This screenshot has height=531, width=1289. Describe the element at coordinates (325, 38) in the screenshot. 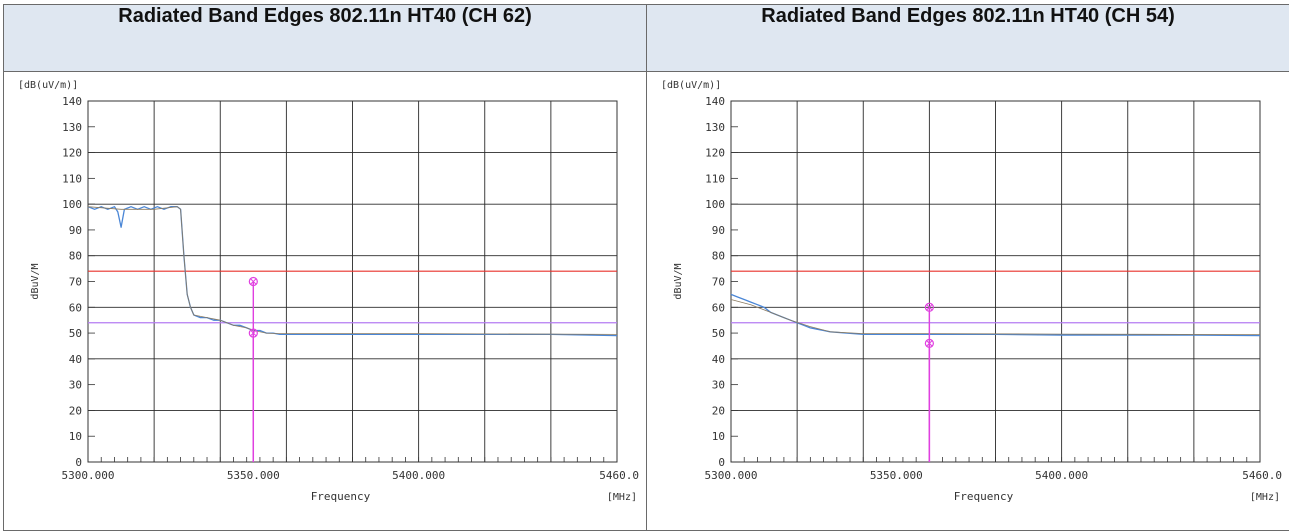

I see `panel-title-ch62: Radiated Band Edges 802.11n HT40 (CH 62)` at that location.